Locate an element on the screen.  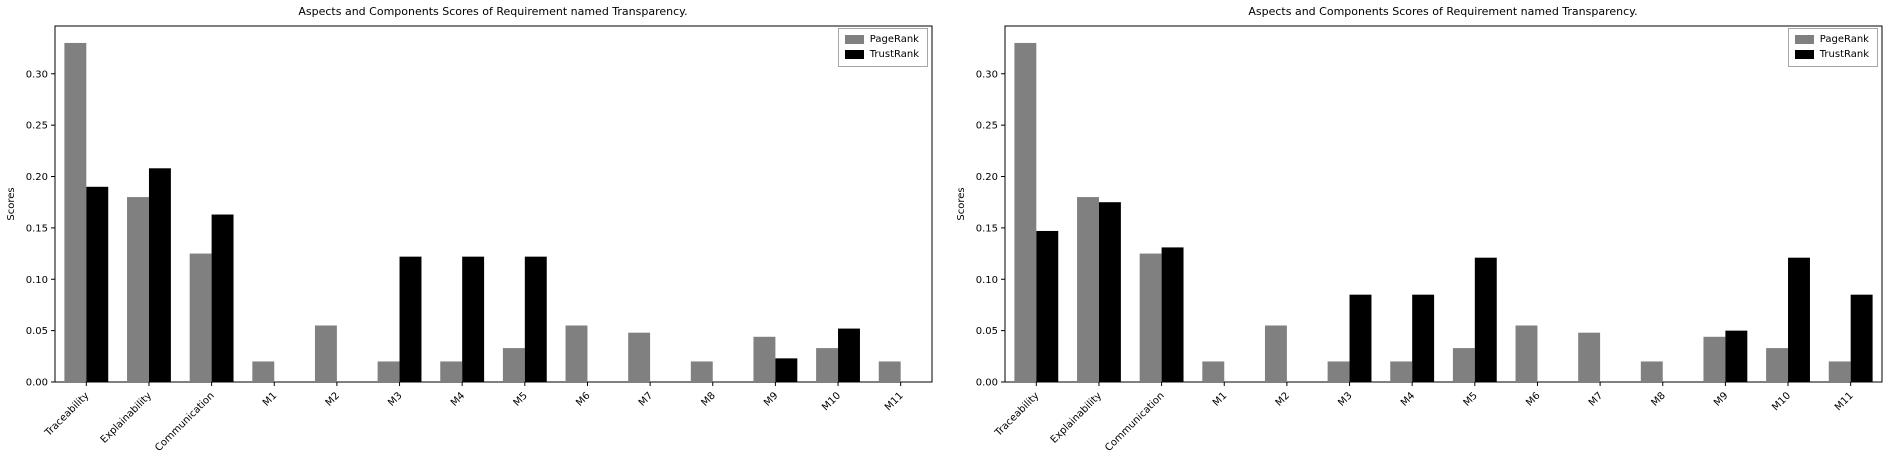
x-tick-label: M1 is located at coordinates (1220, 399).